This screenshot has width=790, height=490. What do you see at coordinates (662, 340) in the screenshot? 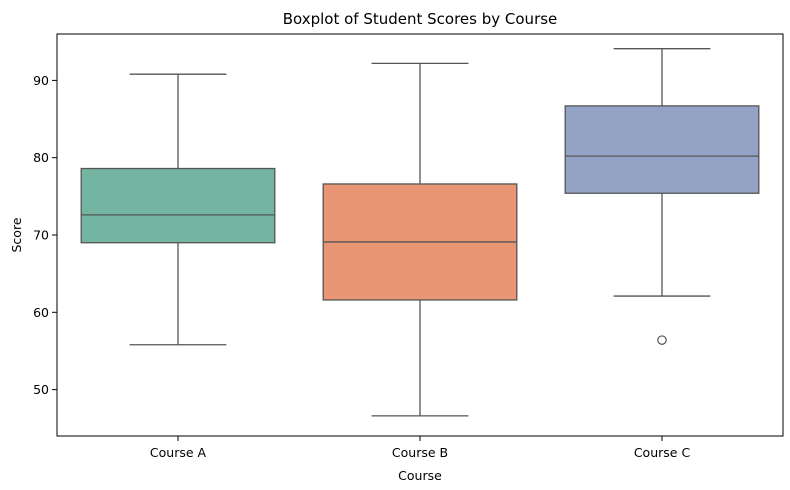
I see `outlier-point` at bounding box center [662, 340].